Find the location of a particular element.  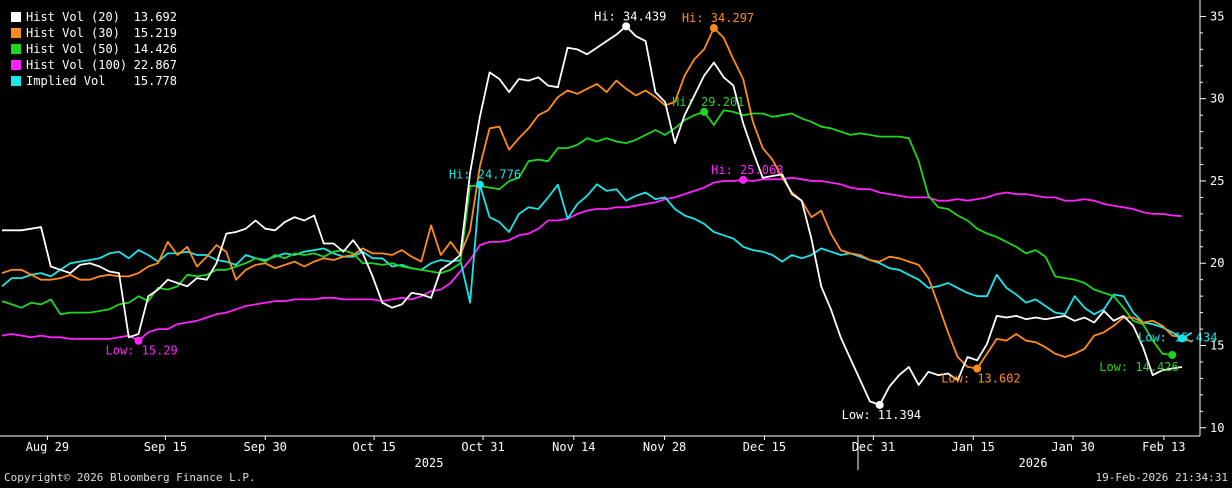

x-tick-label: Feb 13 is located at coordinates (1163, 447).